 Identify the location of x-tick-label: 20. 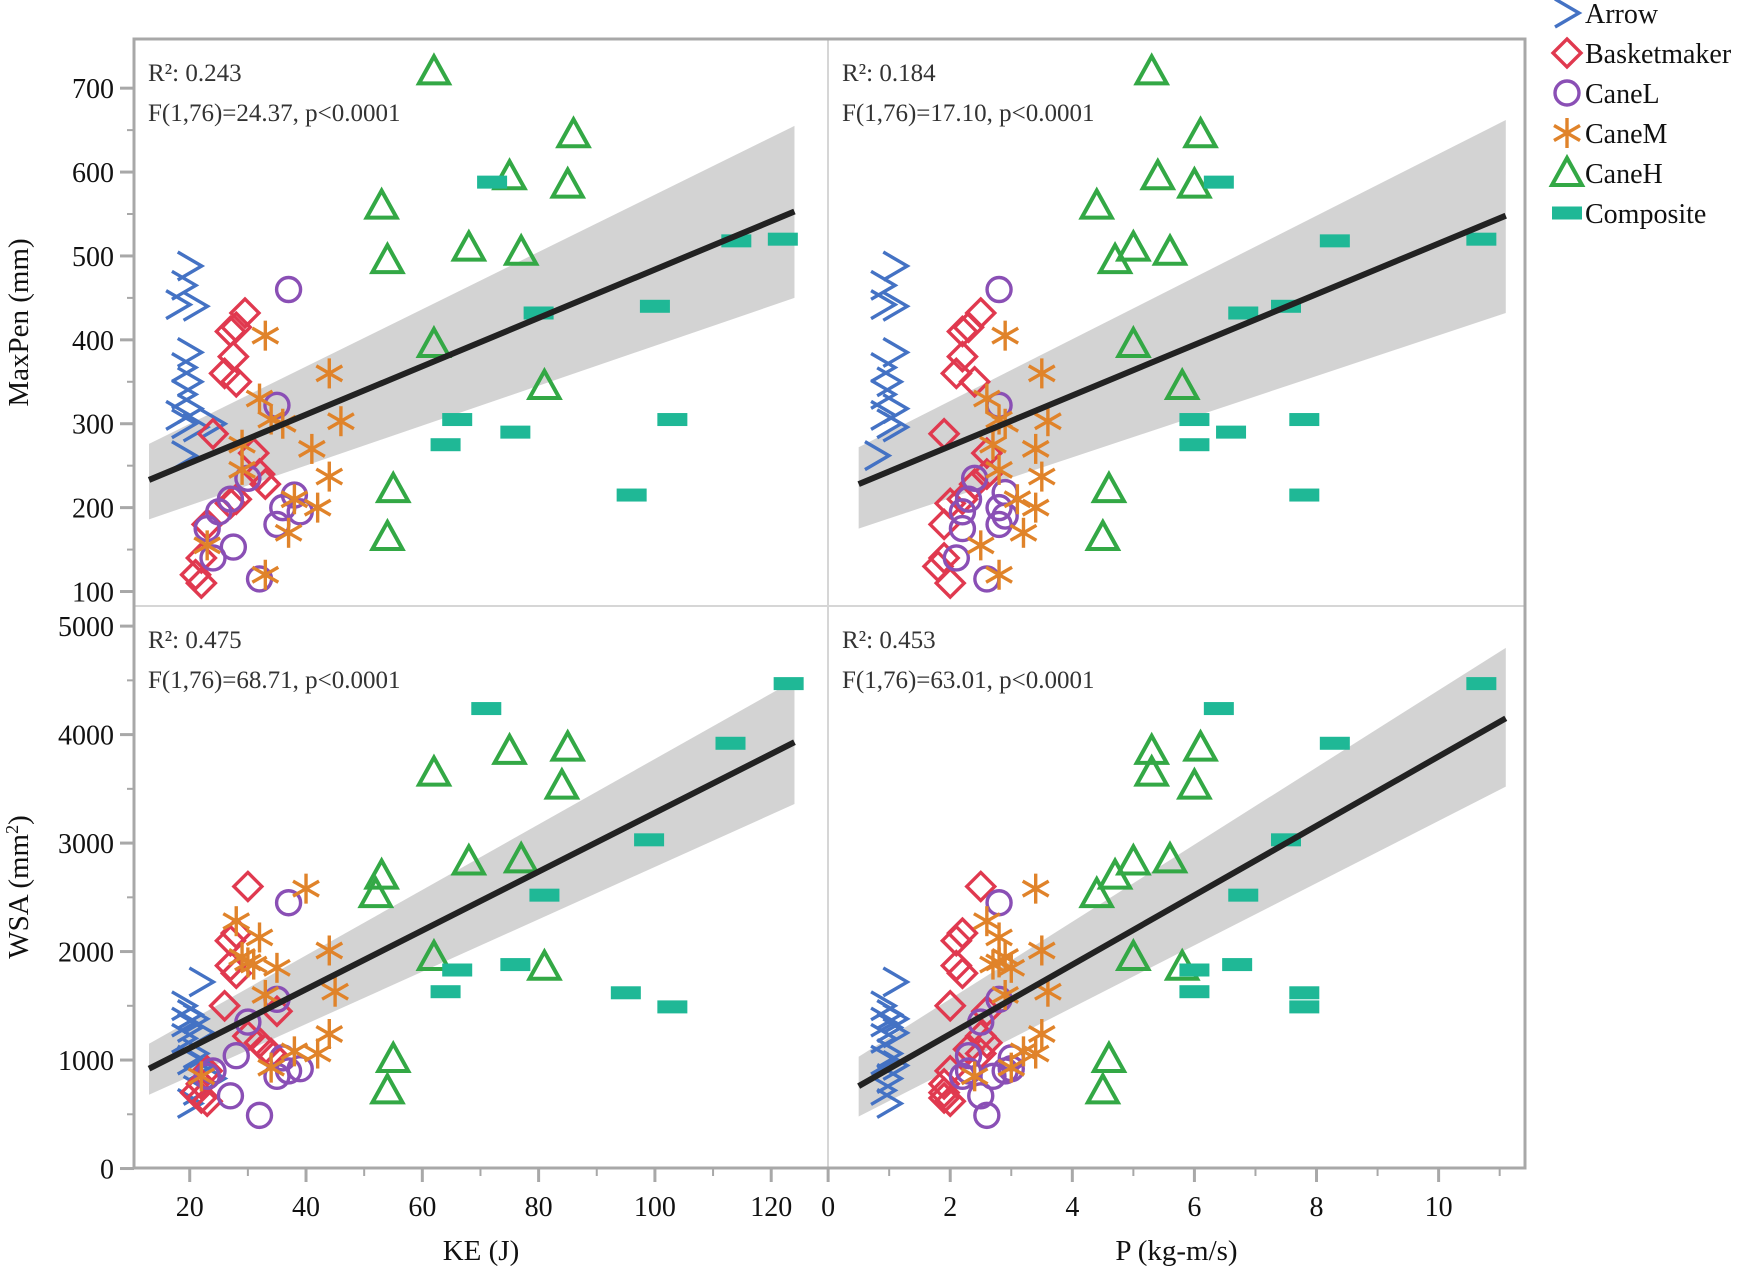
(190, 1207).